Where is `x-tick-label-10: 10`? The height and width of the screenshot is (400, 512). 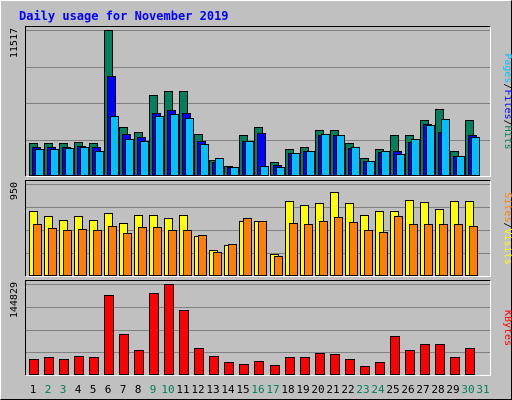 x-tick-label-10: 10 is located at coordinates (167, 389).